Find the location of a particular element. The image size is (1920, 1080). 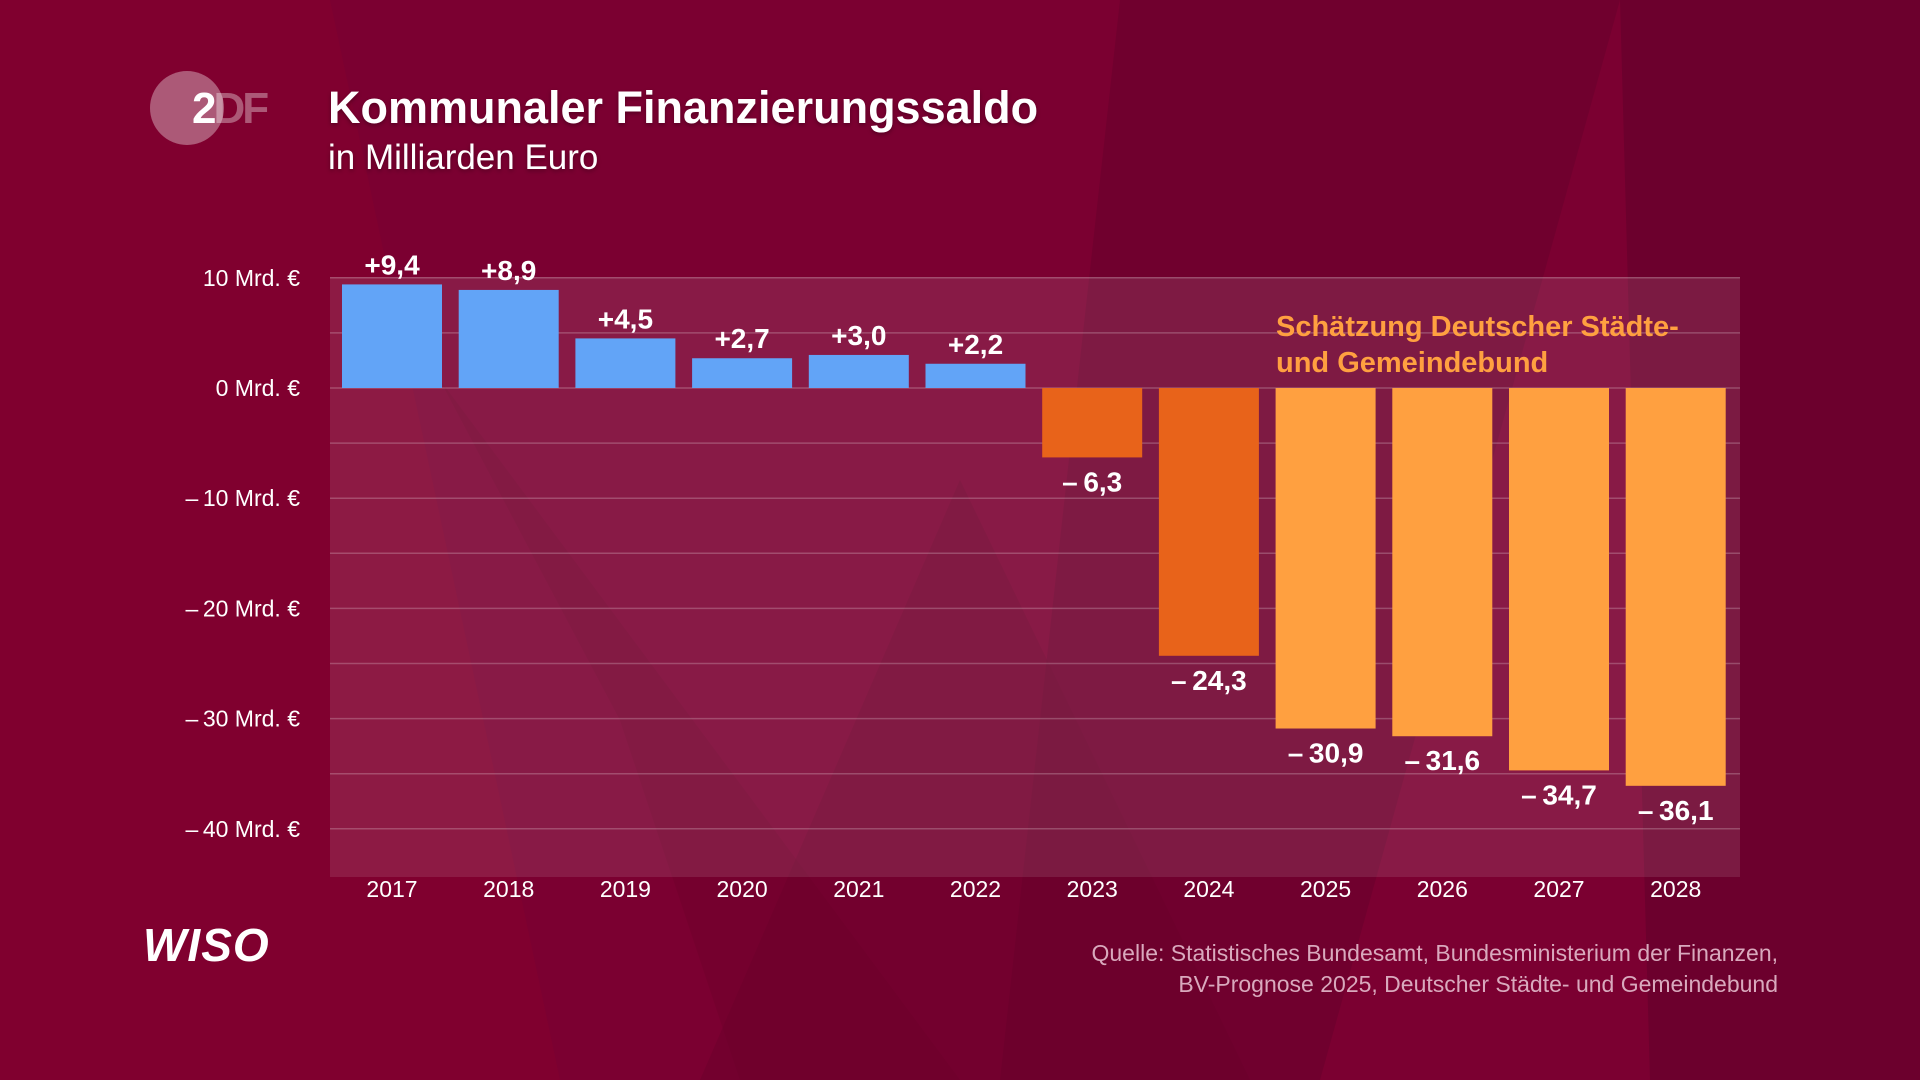

bar-2020 is located at coordinates (742, 373).